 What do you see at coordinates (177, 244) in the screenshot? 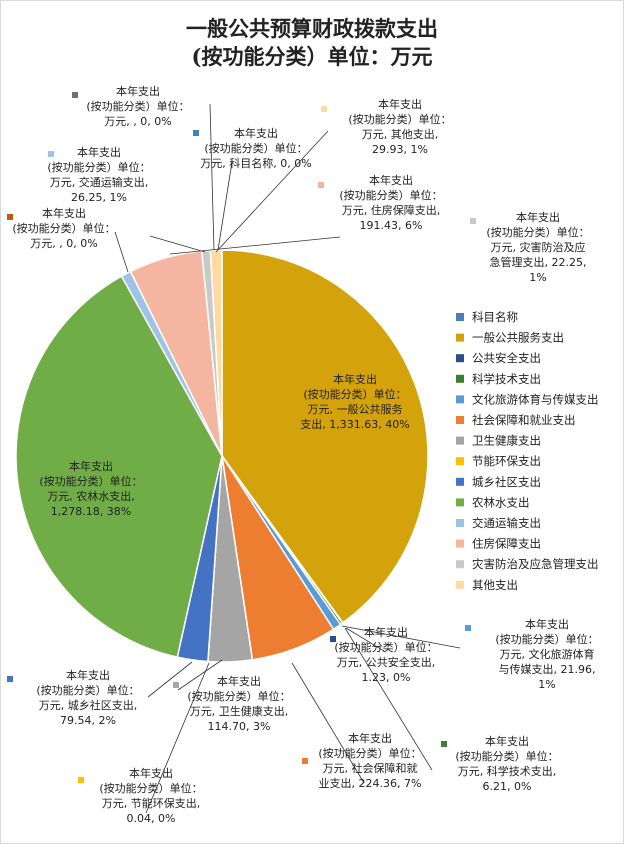
I see `extra-data-label-1-leader-line` at bounding box center [177, 244].